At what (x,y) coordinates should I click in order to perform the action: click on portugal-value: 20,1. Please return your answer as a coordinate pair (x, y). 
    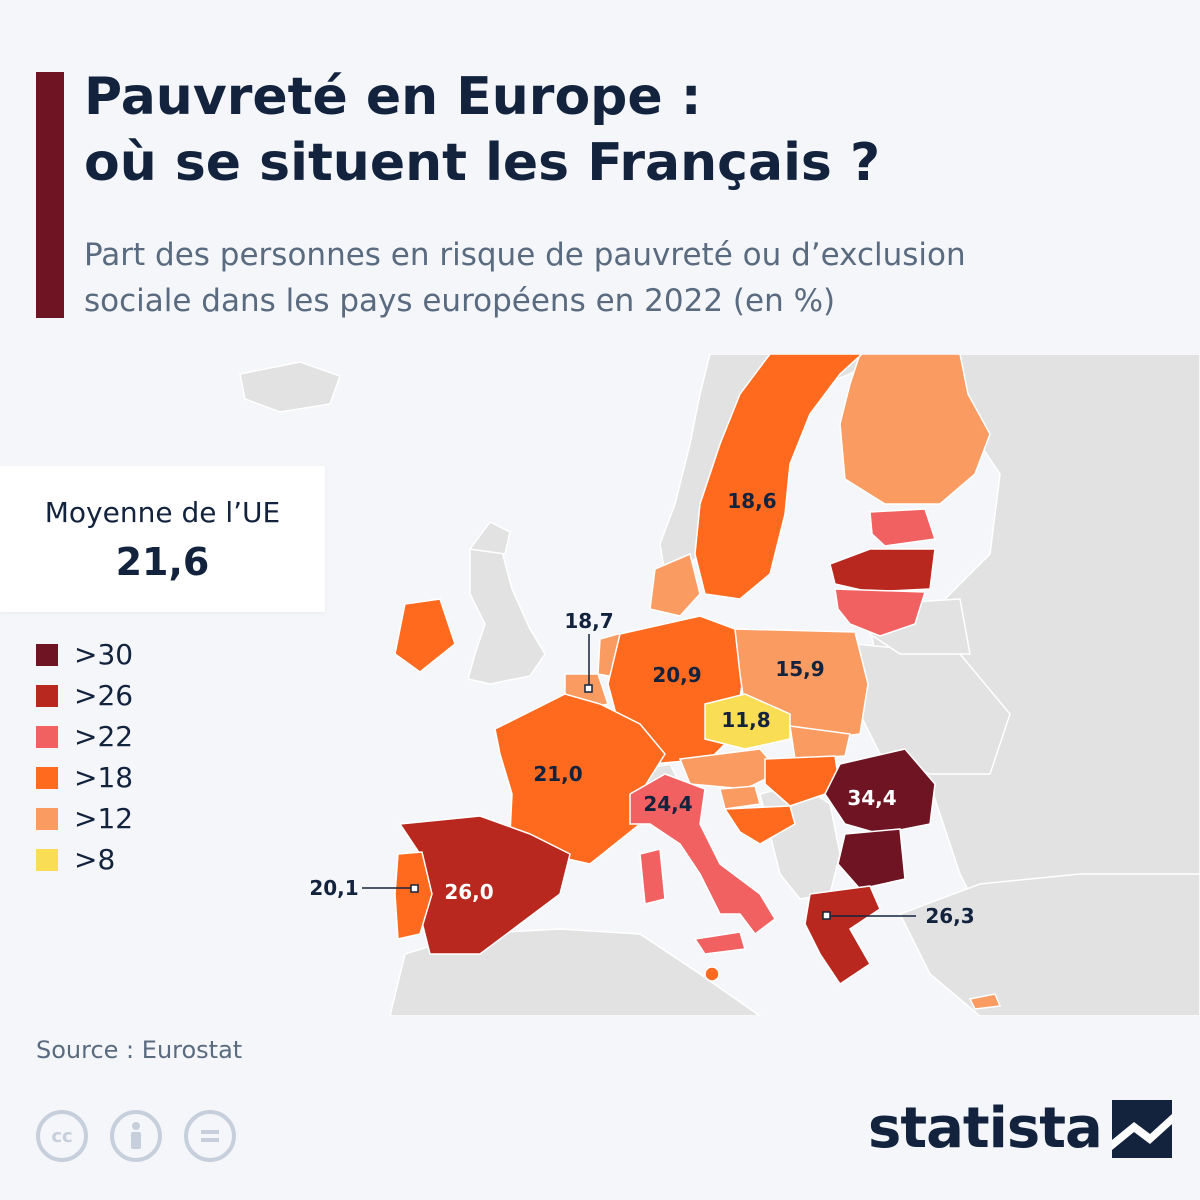
    Looking at the image, I should click on (333, 888).